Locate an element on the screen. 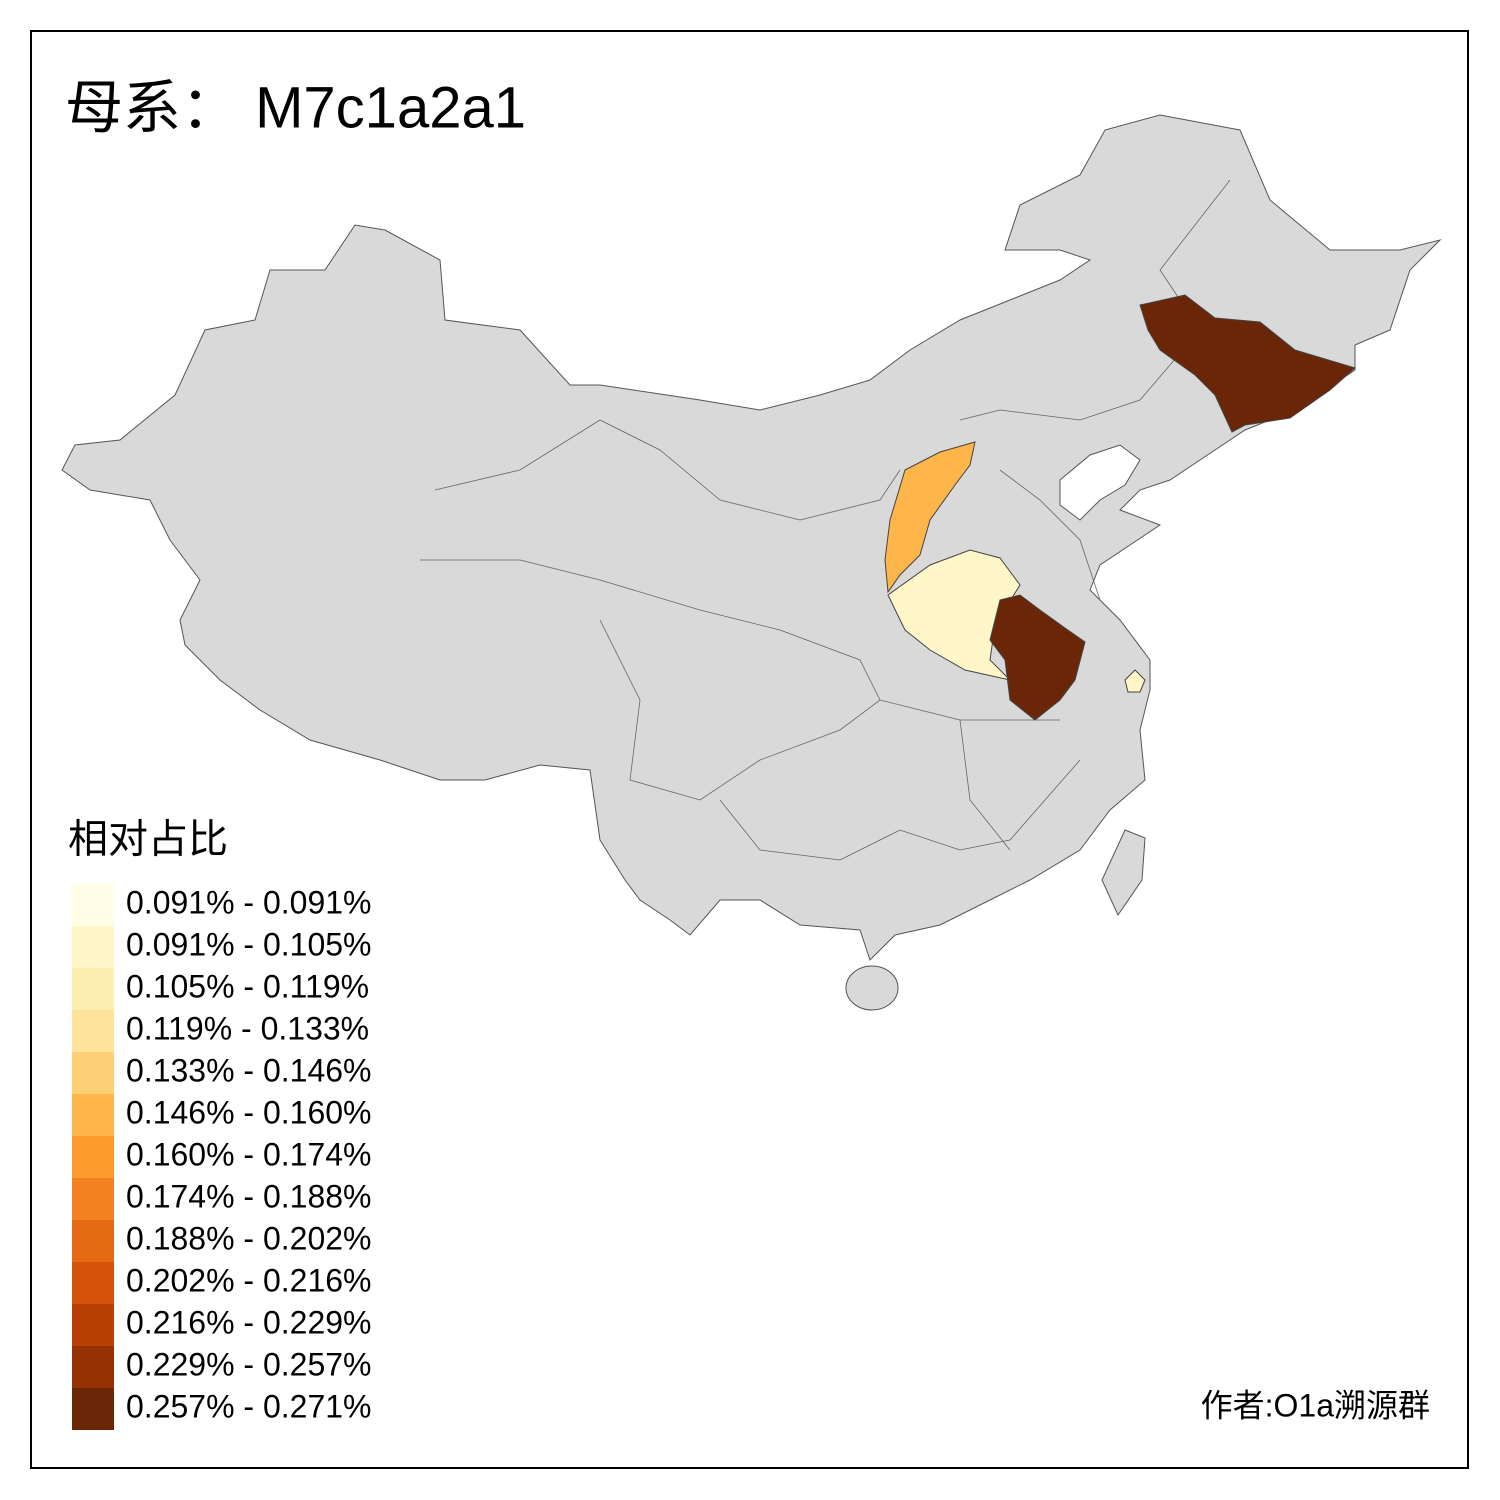 The height and width of the screenshot is (1500, 1500). map-title: 母系： M7c1a2a1 is located at coordinates (295, 107).